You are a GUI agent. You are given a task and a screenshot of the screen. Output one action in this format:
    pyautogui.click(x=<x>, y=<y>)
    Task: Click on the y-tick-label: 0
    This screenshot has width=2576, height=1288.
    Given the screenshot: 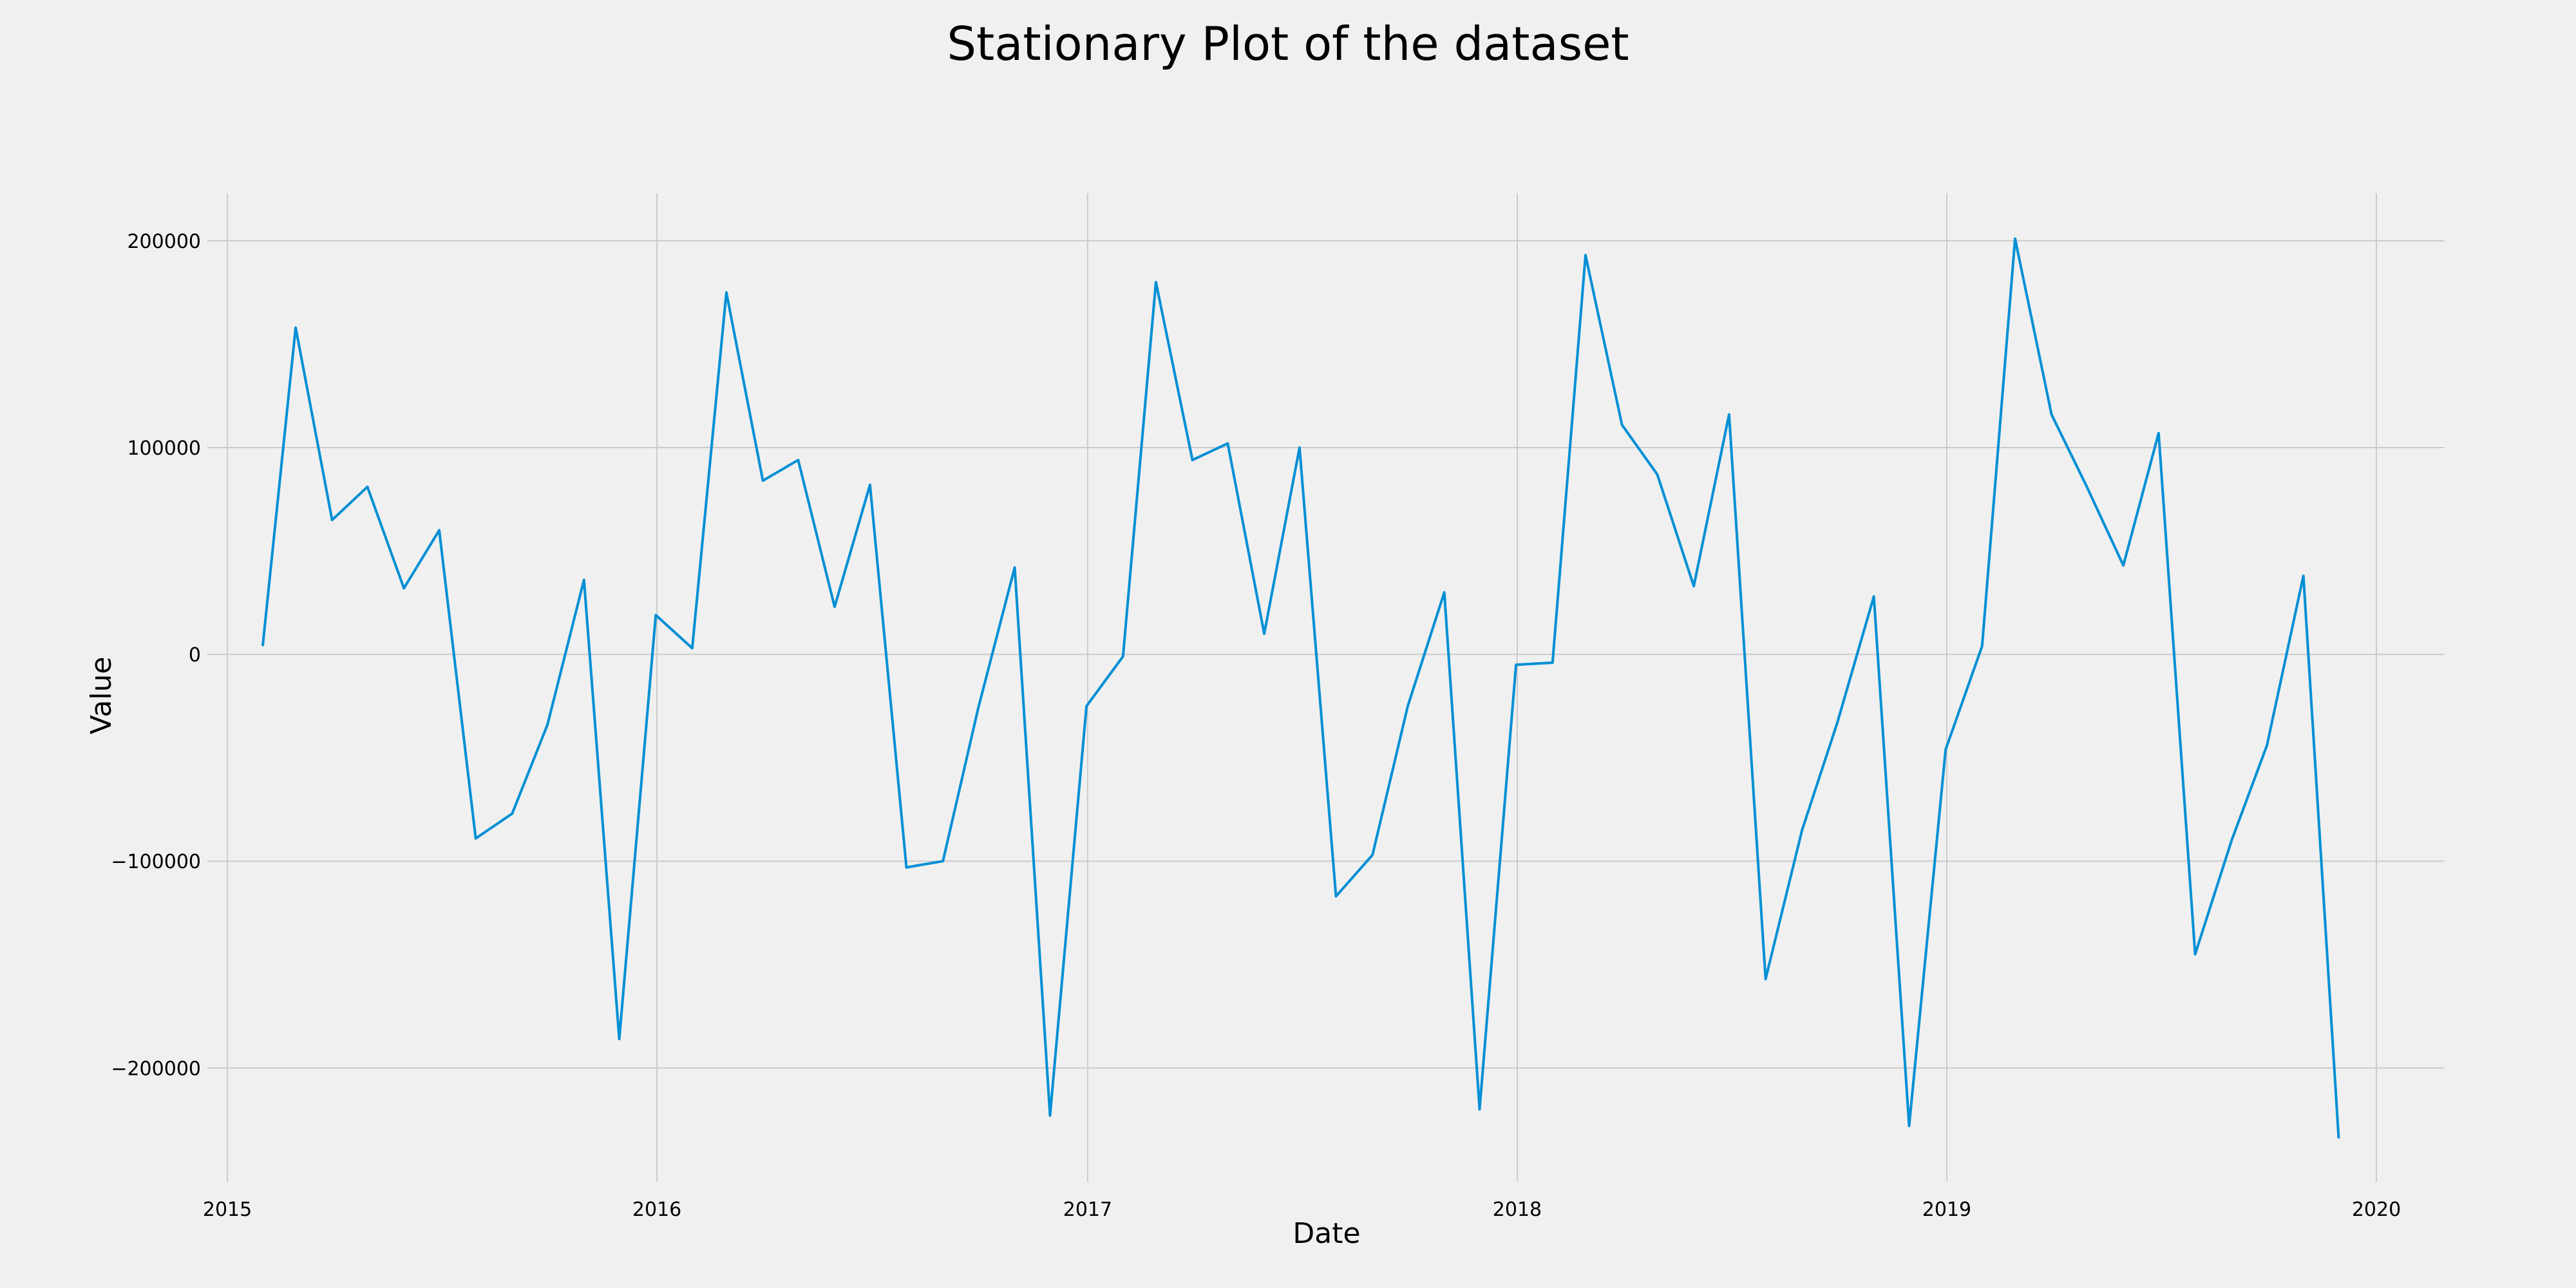 What is the action you would take?
    pyautogui.click(x=195, y=655)
    